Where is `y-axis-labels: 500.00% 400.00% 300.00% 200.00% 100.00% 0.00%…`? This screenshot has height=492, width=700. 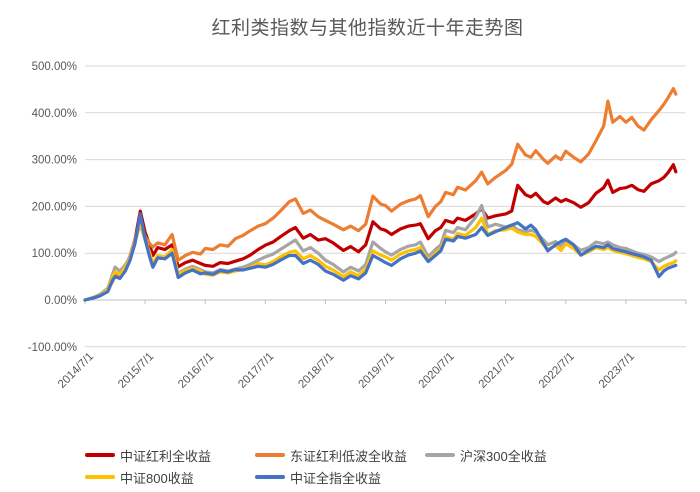
y-axis-labels: 500.00% 400.00% 300.00% 200.00% 100.00% 0.00%… is located at coordinates (52, 207).